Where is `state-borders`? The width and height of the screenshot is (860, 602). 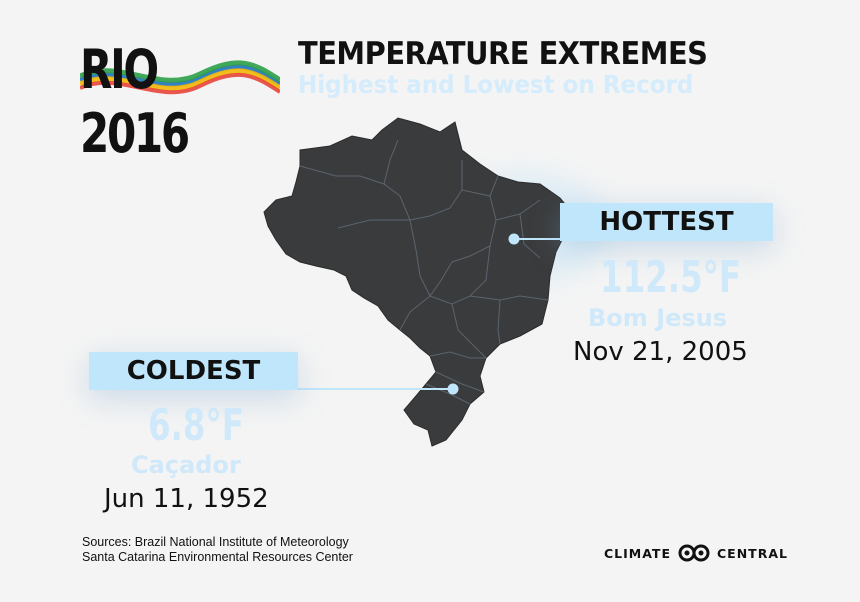 state-borders is located at coordinates (424, 272).